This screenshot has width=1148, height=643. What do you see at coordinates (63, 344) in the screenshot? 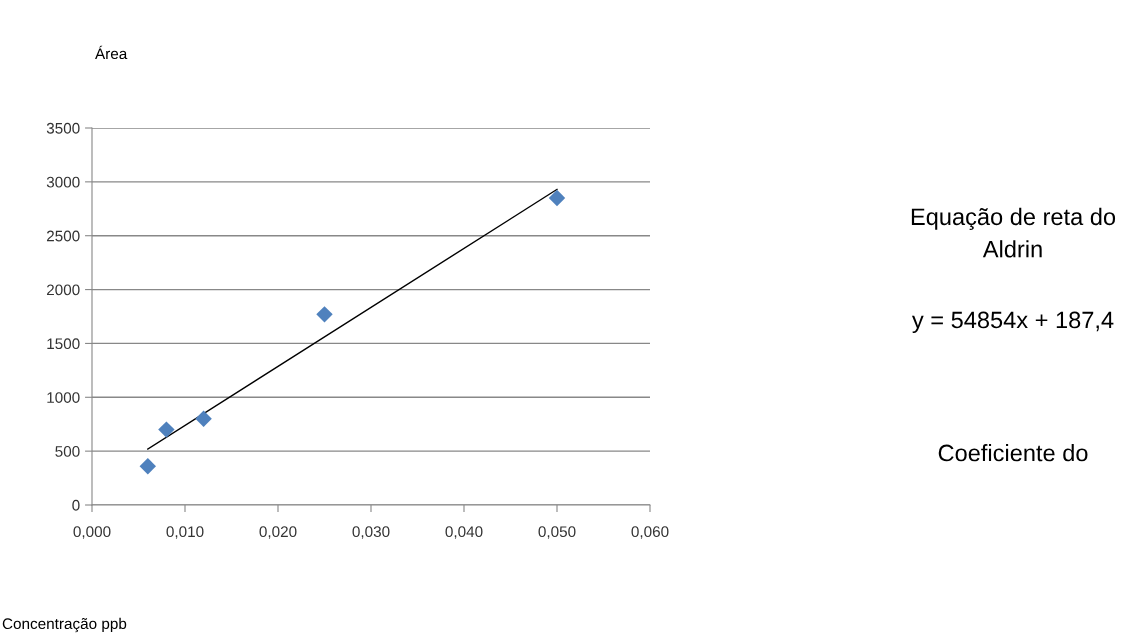
I see `y-tick-label: 1500` at bounding box center [63, 344].